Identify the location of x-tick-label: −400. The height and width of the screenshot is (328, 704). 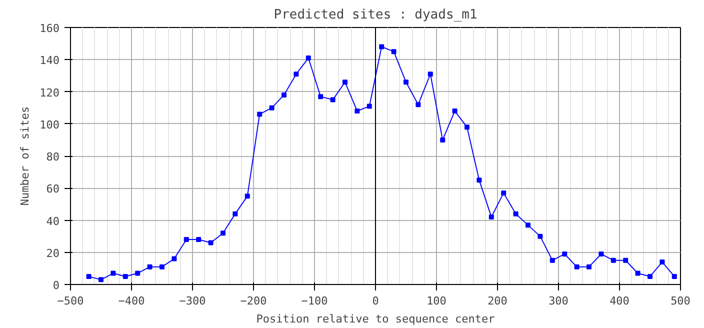
(131, 301).